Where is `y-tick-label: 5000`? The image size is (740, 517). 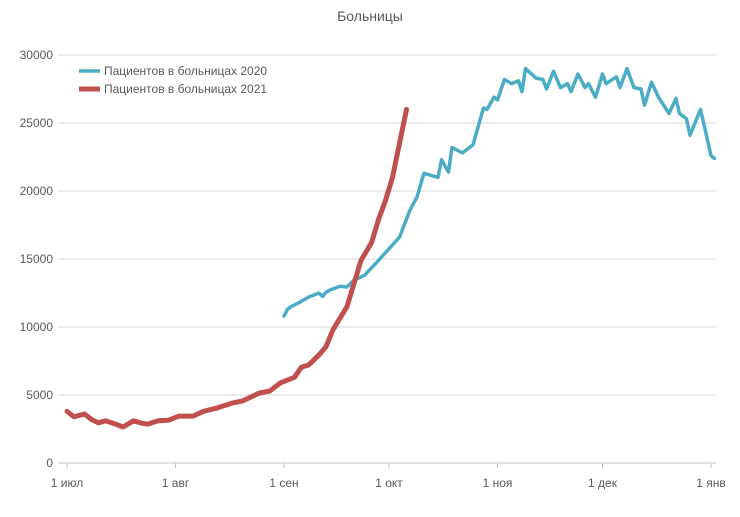
y-tick-label: 5000 is located at coordinates (39, 395).